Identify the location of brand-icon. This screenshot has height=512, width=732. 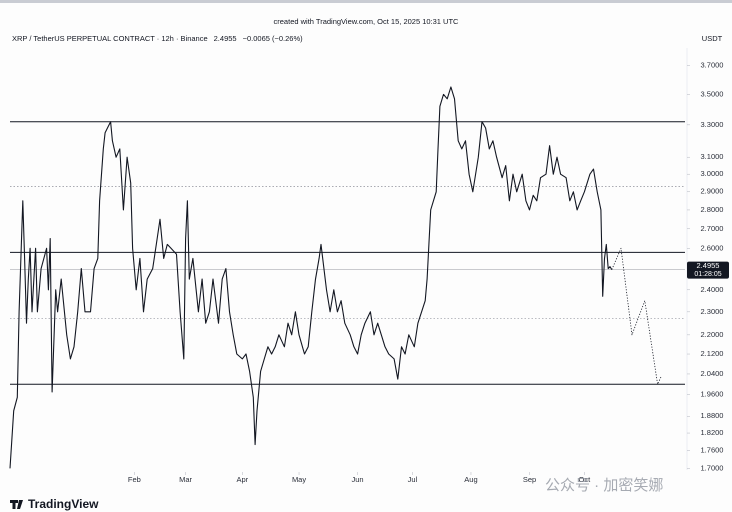
(16, 504).